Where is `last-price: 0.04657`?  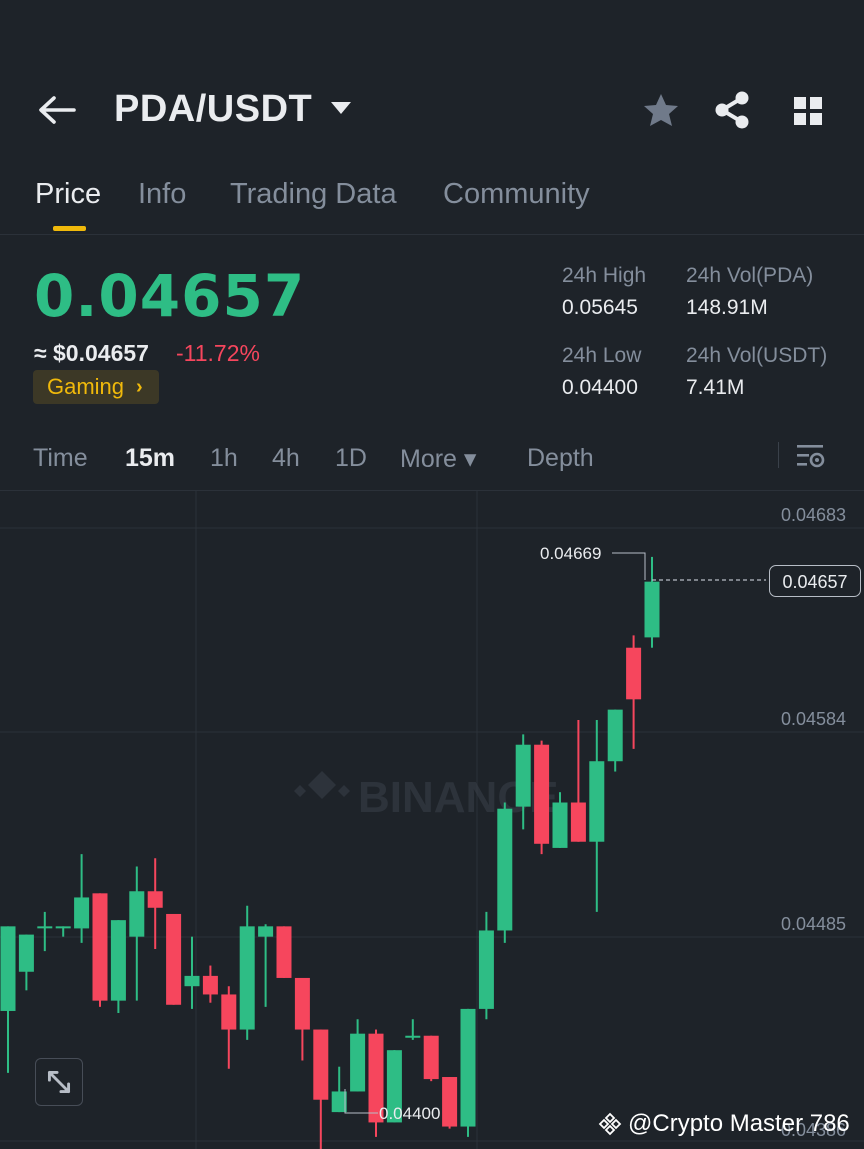 last-price: 0.04657 is located at coordinates (170, 296).